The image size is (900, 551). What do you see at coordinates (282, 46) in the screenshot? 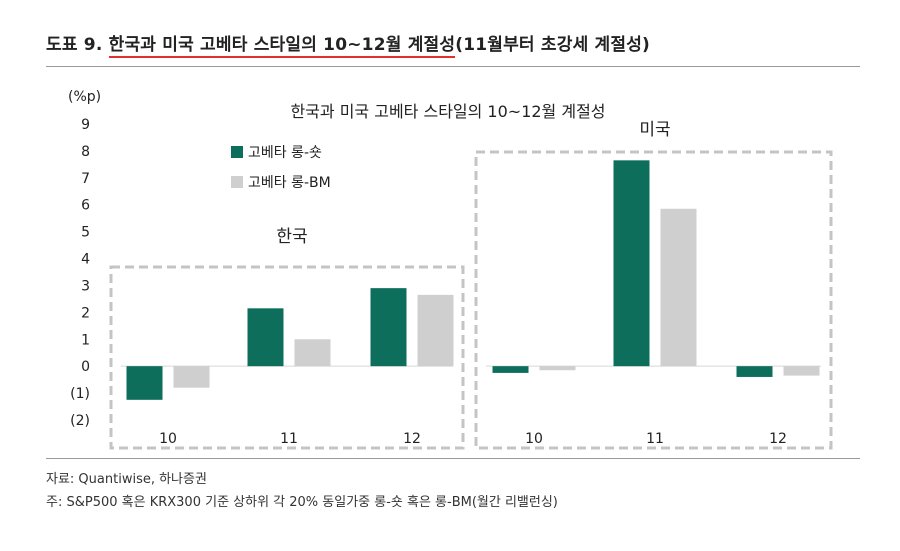
I see `figure-title-highlight: 한국과 미국 고베타 스타일의 10~12월 계절성` at bounding box center [282, 46].